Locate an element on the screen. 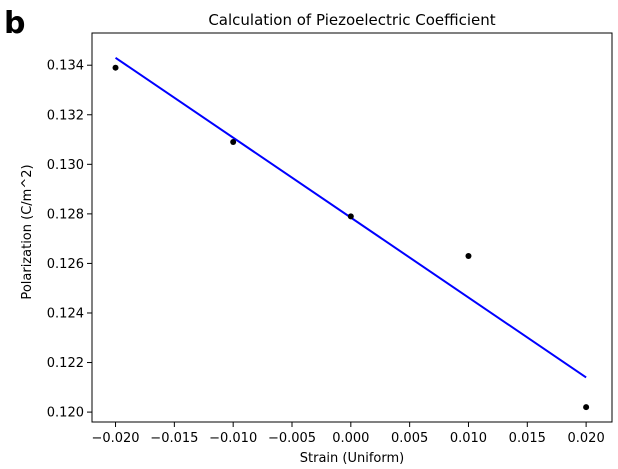 This screenshot has height=469, width=618. x-tick-label: −0.015 is located at coordinates (174, 438).